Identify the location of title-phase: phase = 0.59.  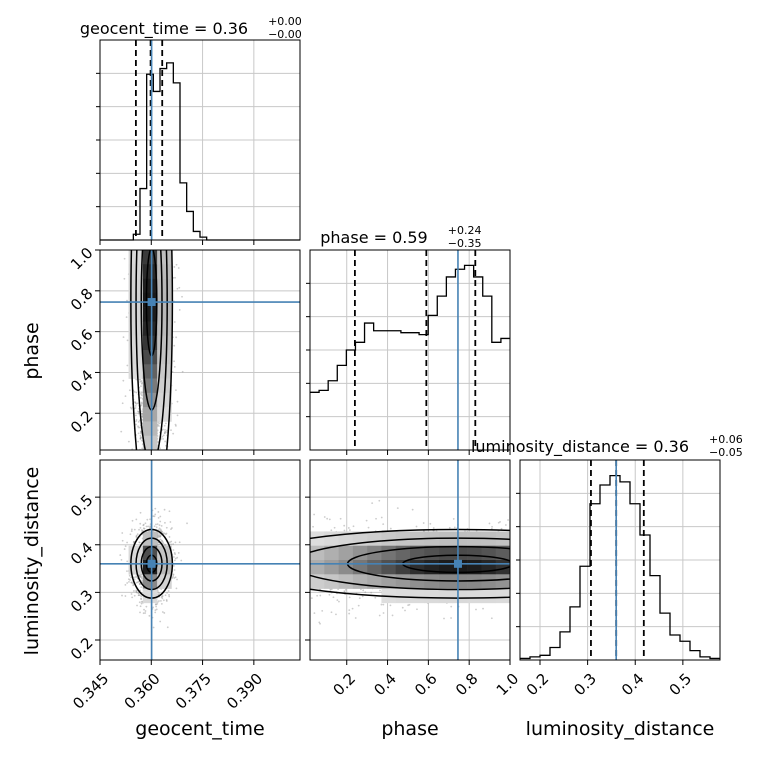
(373, 237).